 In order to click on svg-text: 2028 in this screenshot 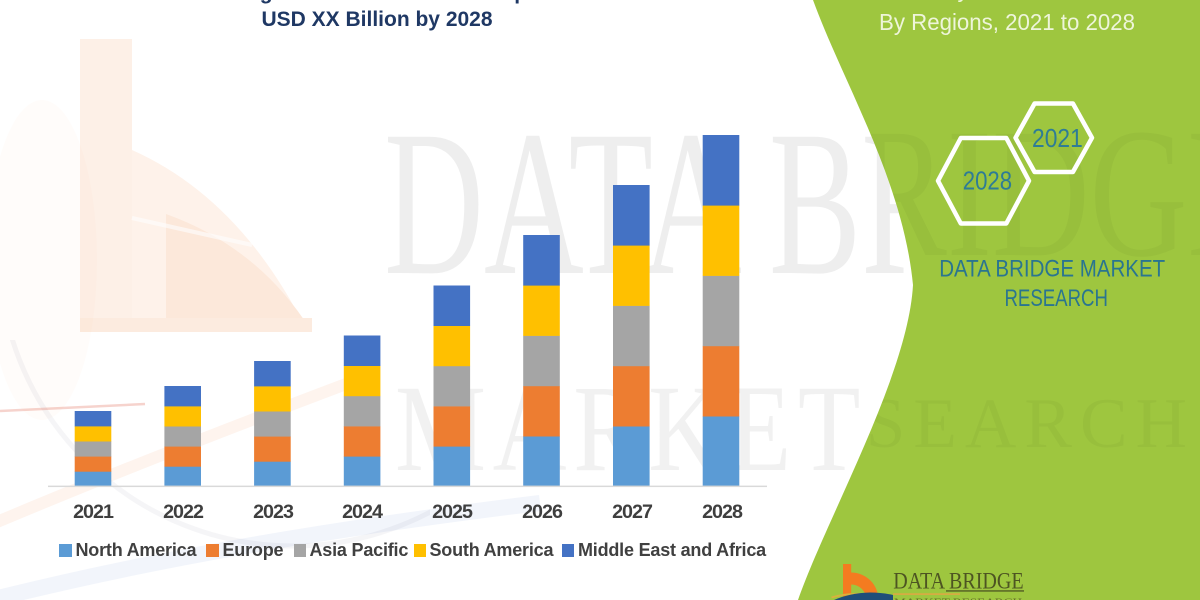, I will do `click(987, 180)`.